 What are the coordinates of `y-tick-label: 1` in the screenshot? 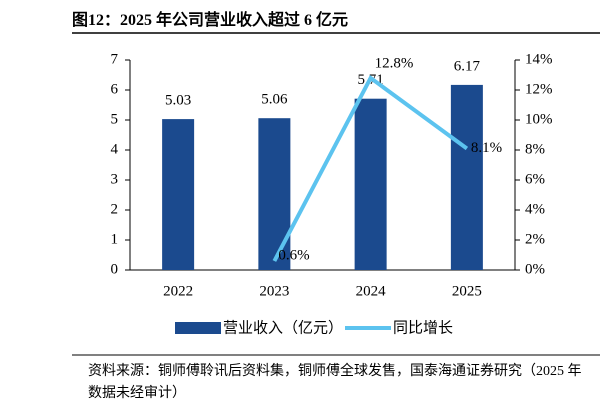 It's located at (115, 239).